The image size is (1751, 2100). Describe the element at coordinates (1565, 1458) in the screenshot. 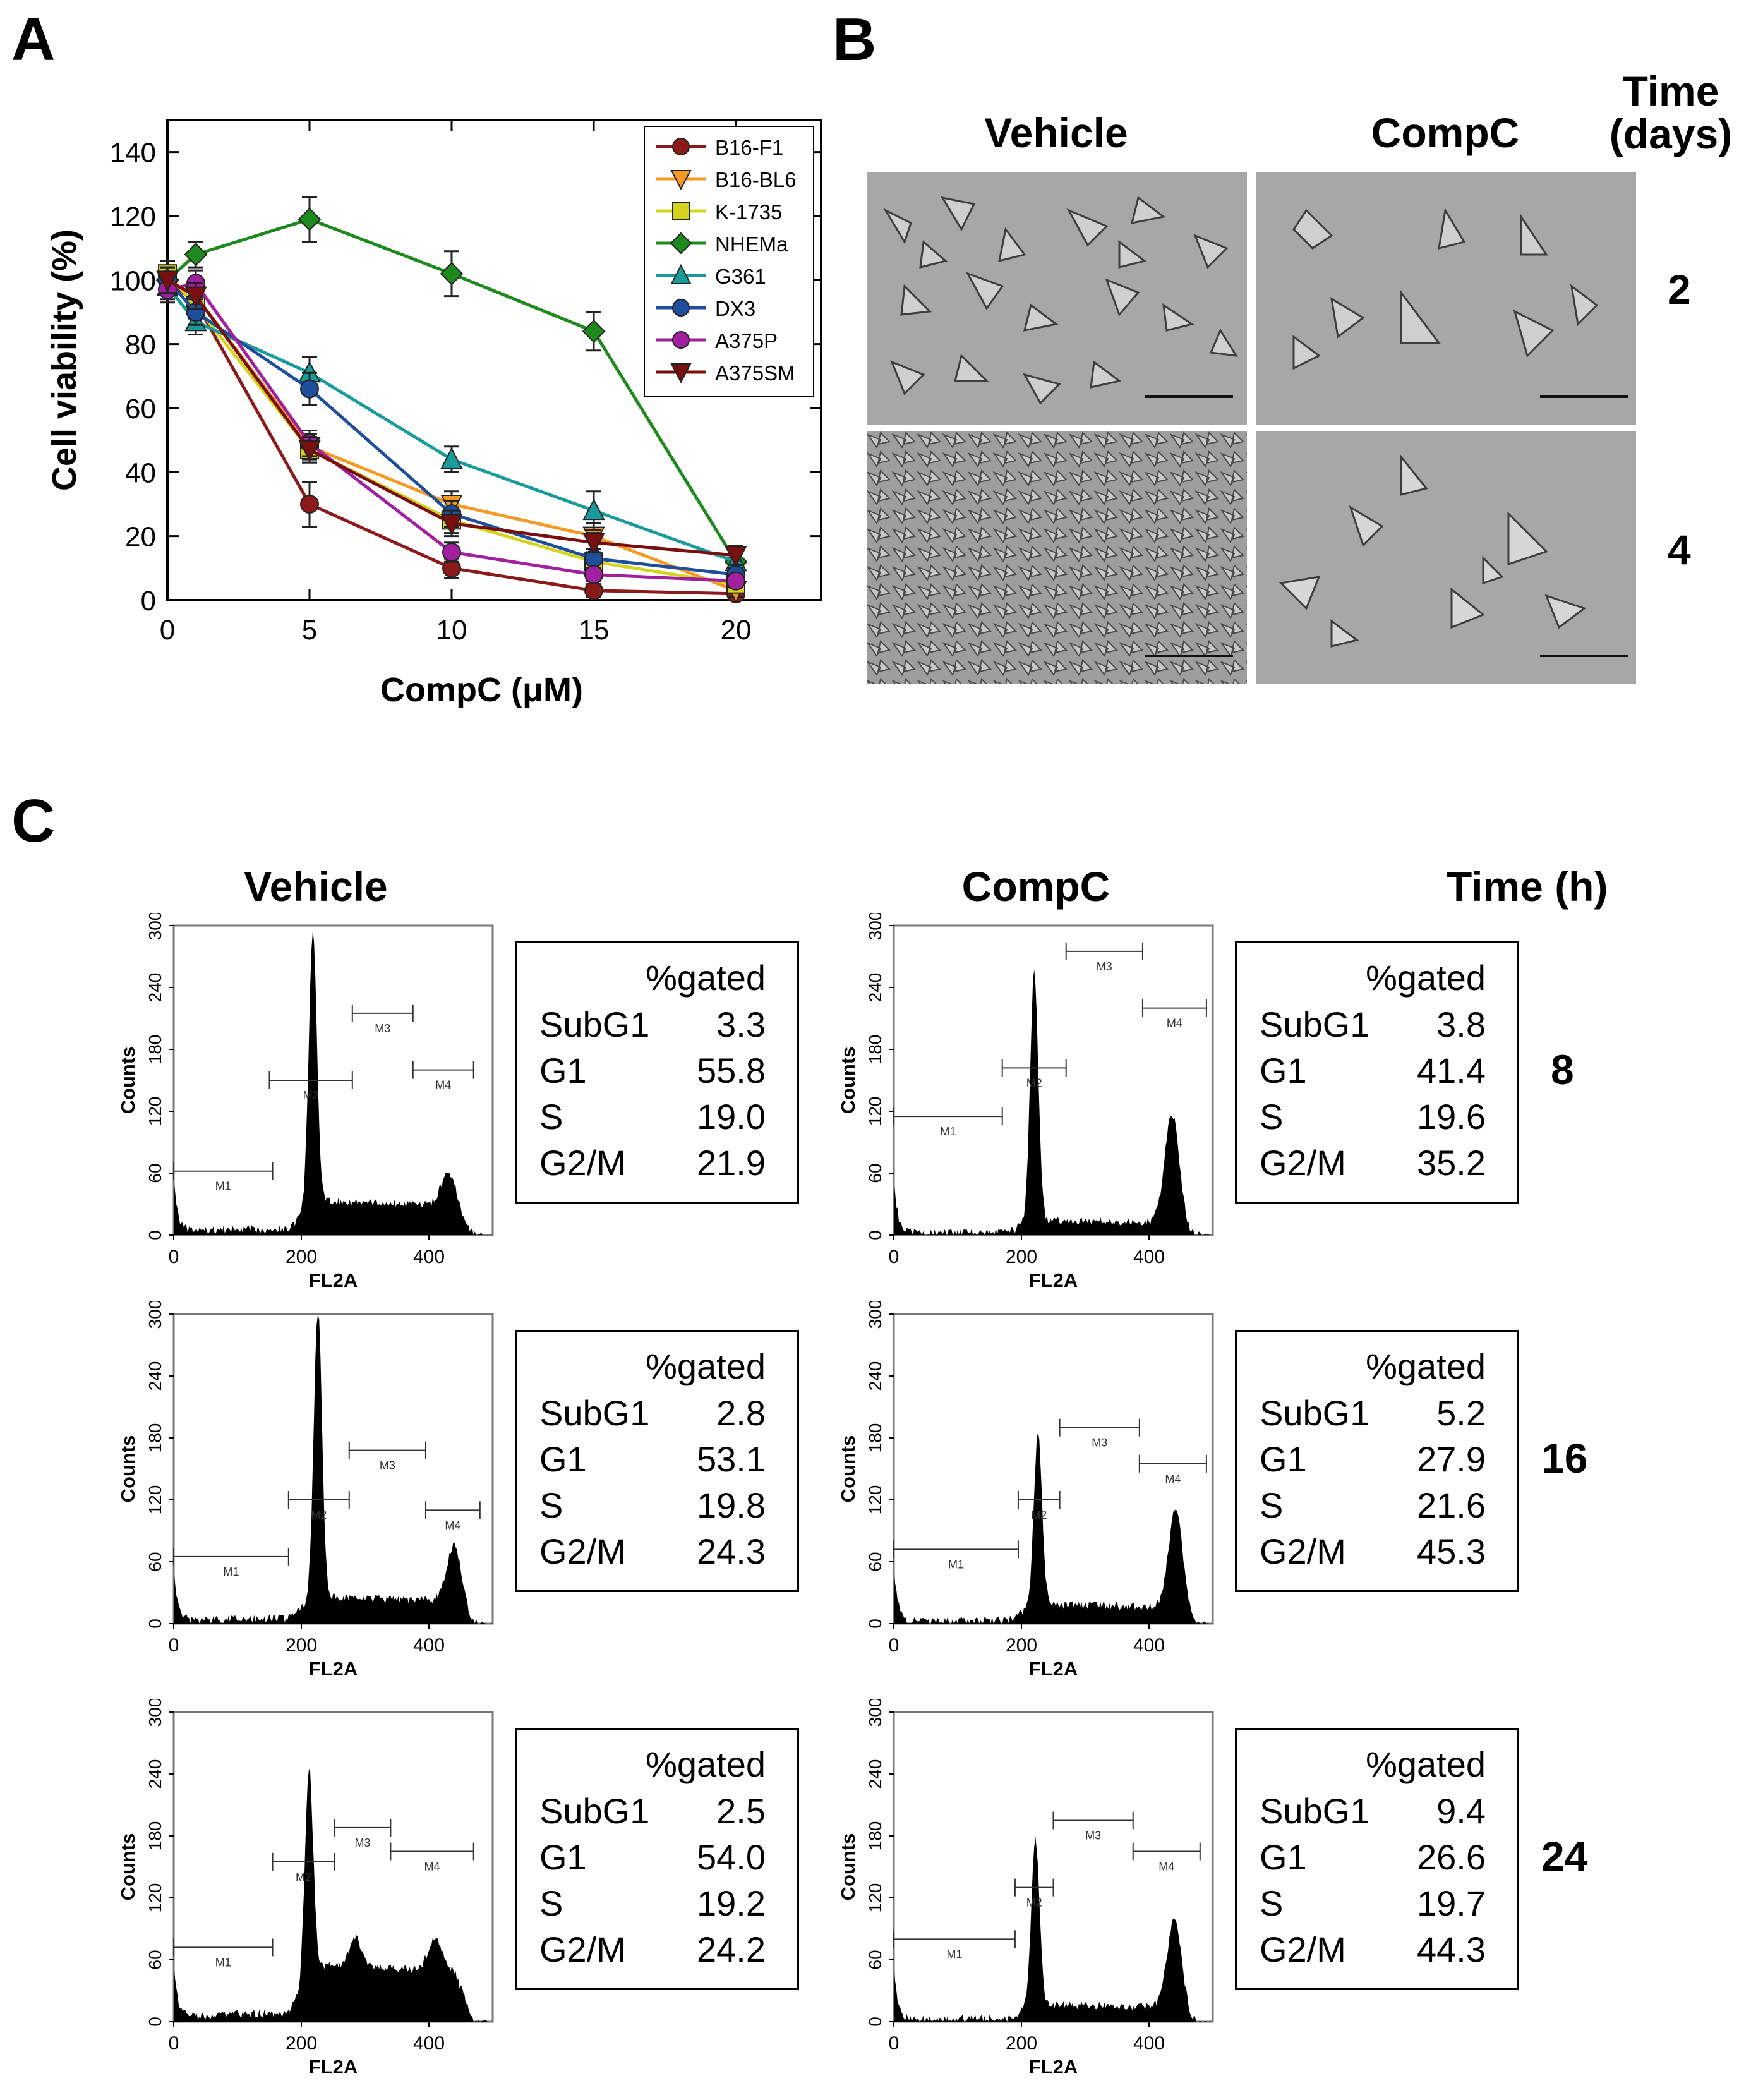

I see `panel-c-time-16h: 16` at that location.